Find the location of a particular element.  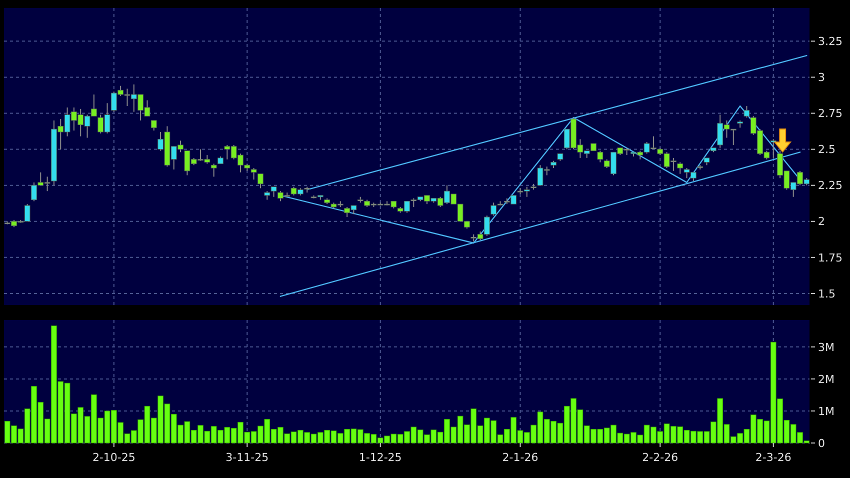

y-tick-label: 0 is located at coordinates (821, 443).